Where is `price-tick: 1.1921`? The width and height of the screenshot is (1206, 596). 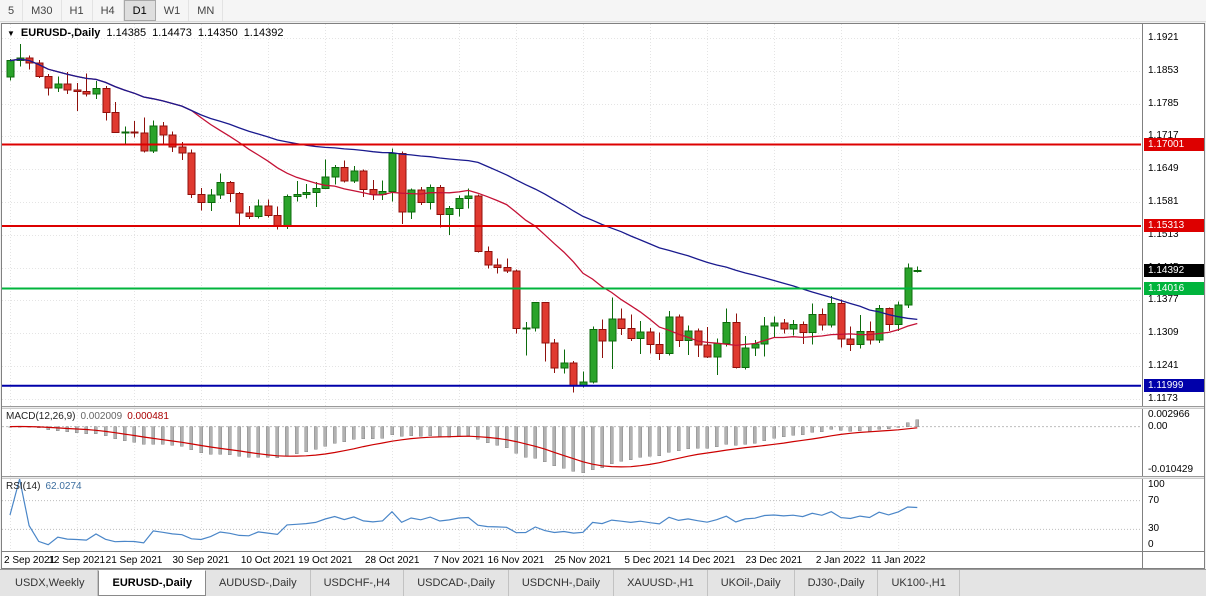 price-tick: 1.1921 is located at coordinates (1163, 37).